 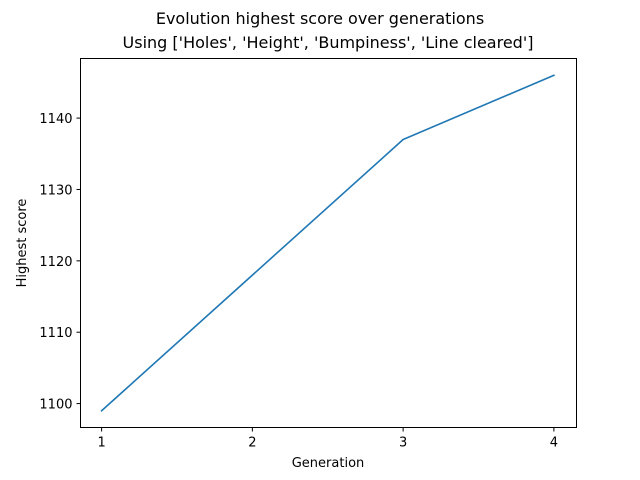 What do you see at coordinates (554, 443) in the screenshot?
I see `x-tick-label: 4` at bounding box center [554, 443].